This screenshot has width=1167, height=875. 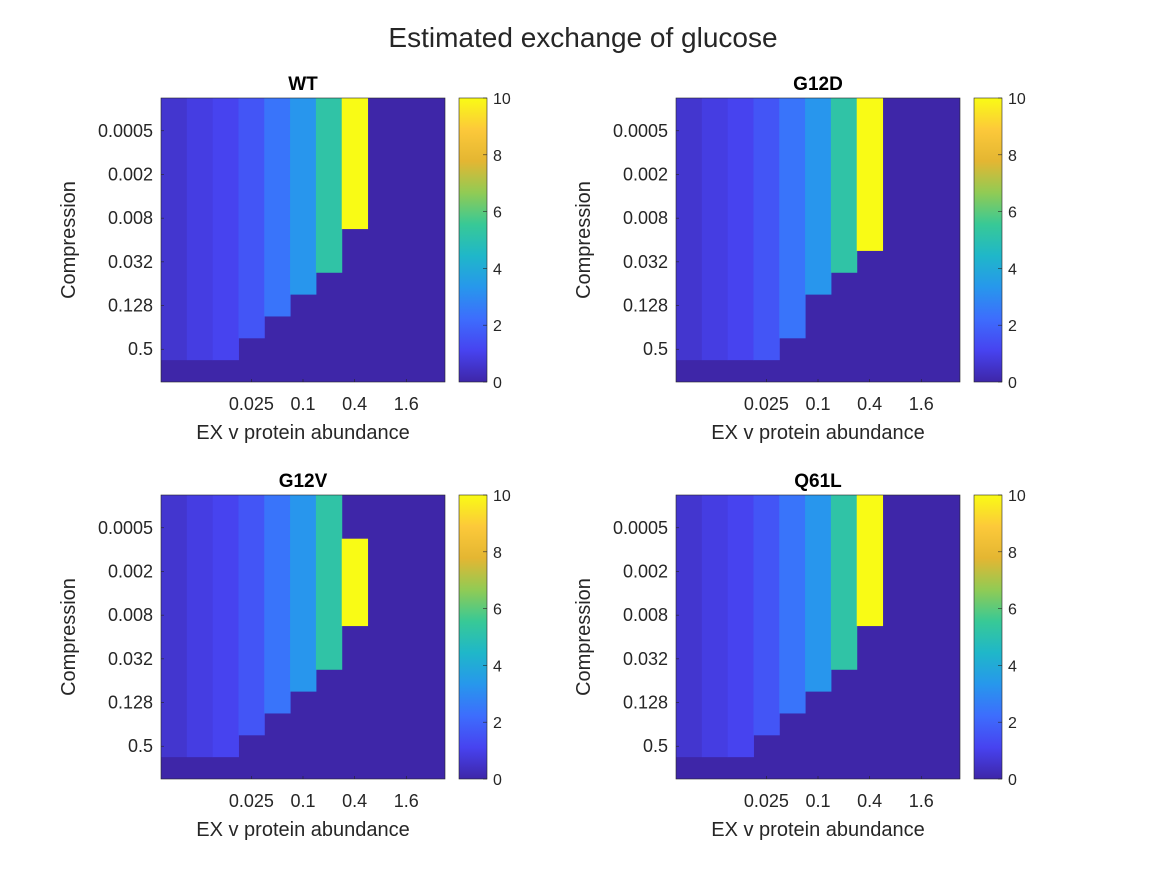 What do you see at coordinates (354, 404) in the screenshot?
I see `panel-0-x-tick-label-2: 0.4` at bounding box center [354, 404].